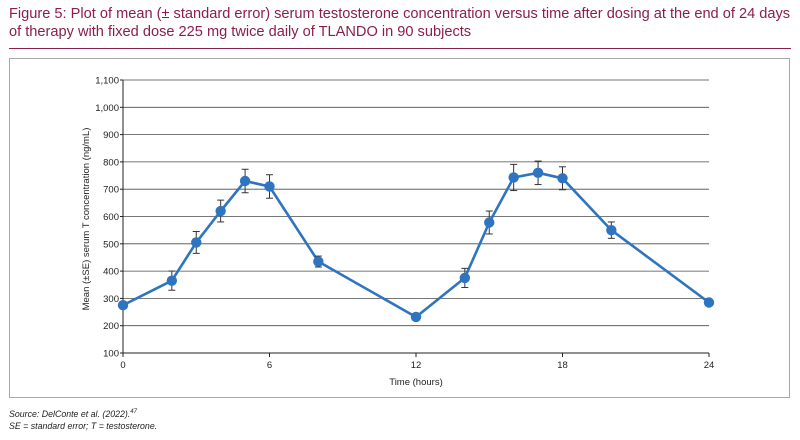 The width and height of the screenshot is (800, 440). I want to click on y-tick-label: 1,100, so click(107, 81).